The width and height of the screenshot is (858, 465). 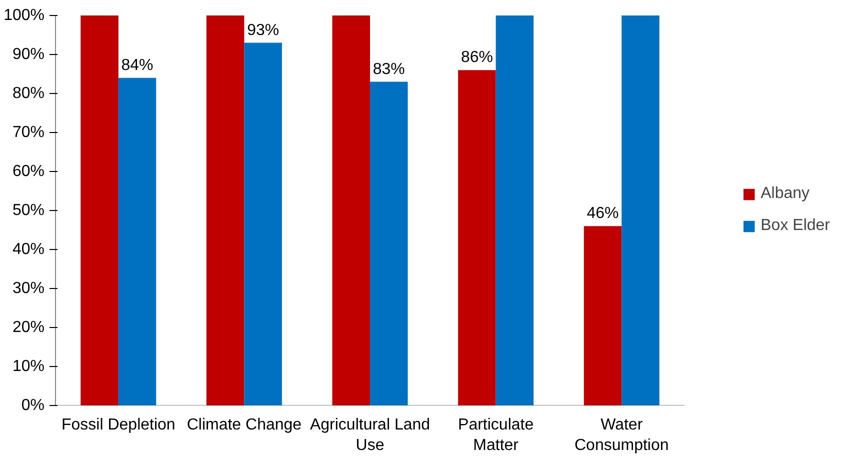 What do you see at coordinates (28, 132) in the screenshot?
I see `y-tick-label: 70%` at bounding box center [28, 132].